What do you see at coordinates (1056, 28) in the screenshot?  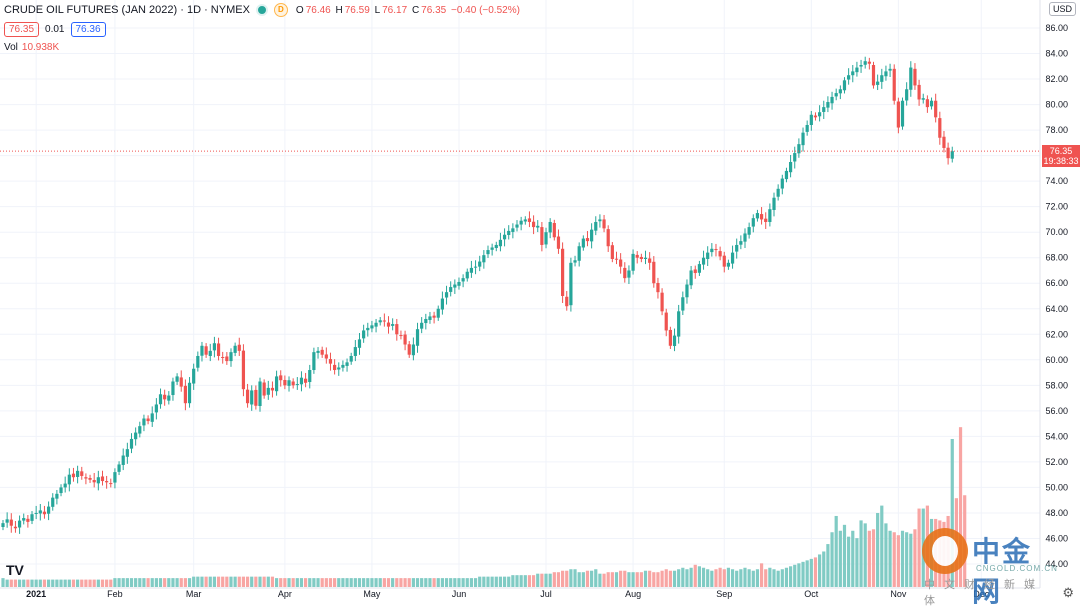 I see `y-tick-label: 86.00` at bounding box center [1056, 28].